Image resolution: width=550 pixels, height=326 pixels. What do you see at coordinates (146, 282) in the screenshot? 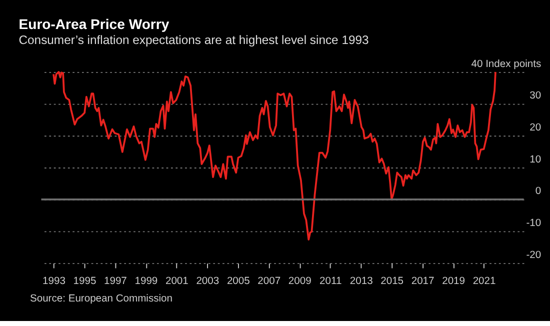
I see `x-tick-label: 1999` at bounding box center [146, 282].